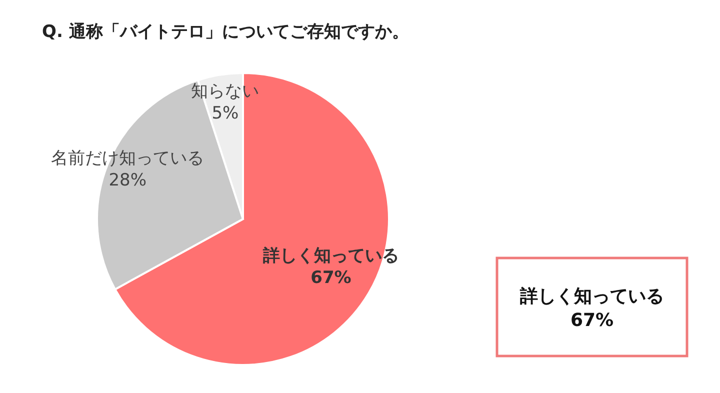 The image size is (720, 393). What do you see at coordinates (127, 180) in the screenshot?
I see `data-label: 28%` at bounding box center [127, 180].